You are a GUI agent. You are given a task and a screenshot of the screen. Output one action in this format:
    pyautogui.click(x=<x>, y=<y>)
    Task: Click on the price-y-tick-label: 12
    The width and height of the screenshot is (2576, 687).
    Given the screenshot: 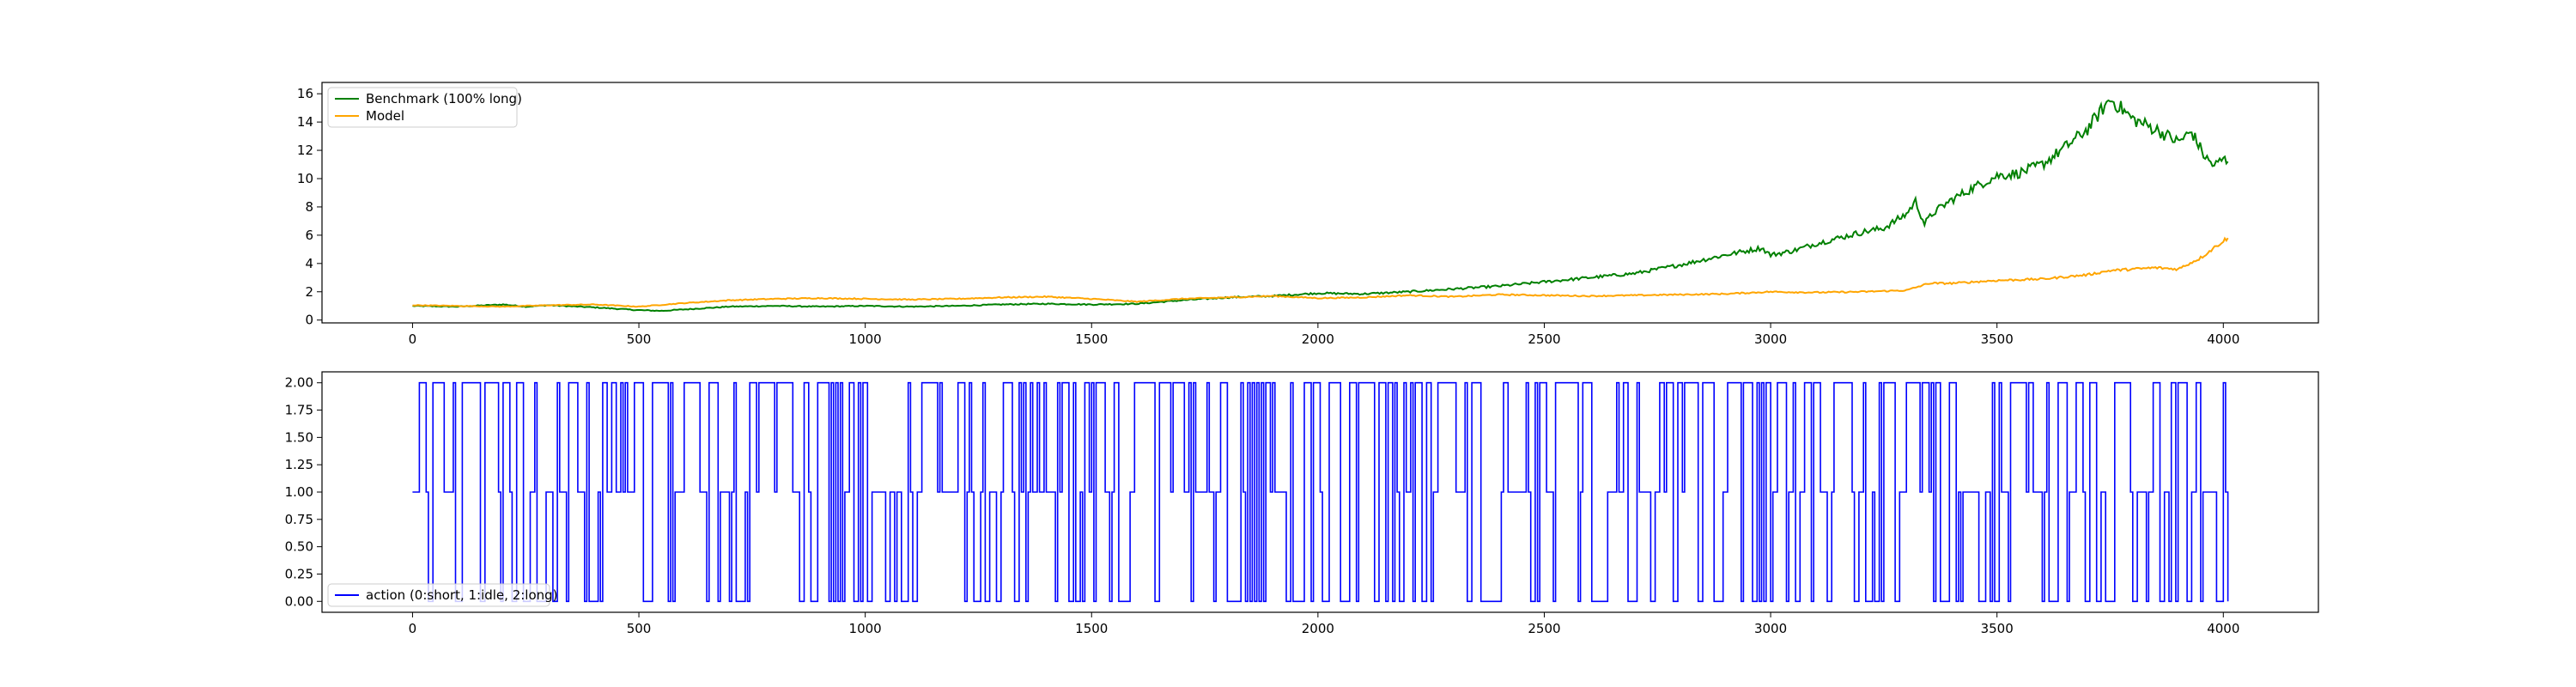 What is the action you would take?
    pyautogui.click(x=305, y=150)
    